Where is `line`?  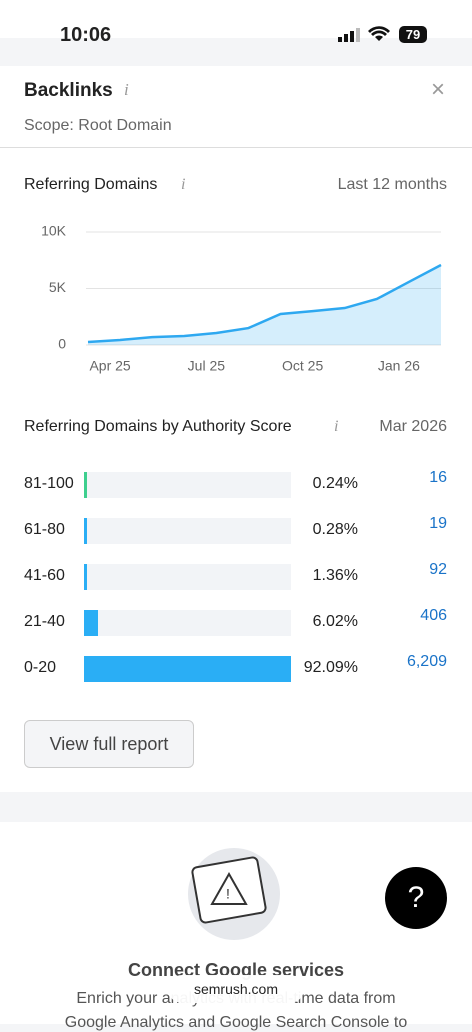 line is located at coordinates (264, 303).